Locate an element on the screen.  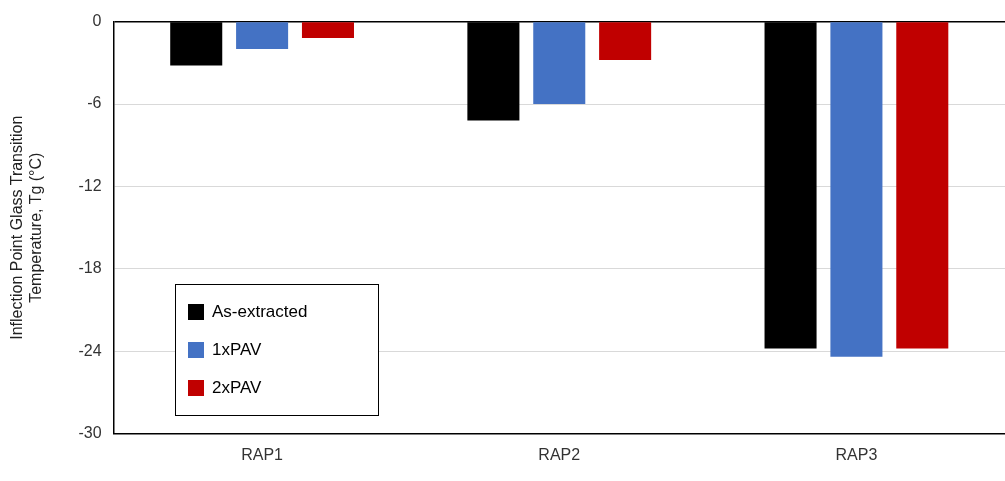
y-tick-label: -12 is located at coordinates (90, 185).